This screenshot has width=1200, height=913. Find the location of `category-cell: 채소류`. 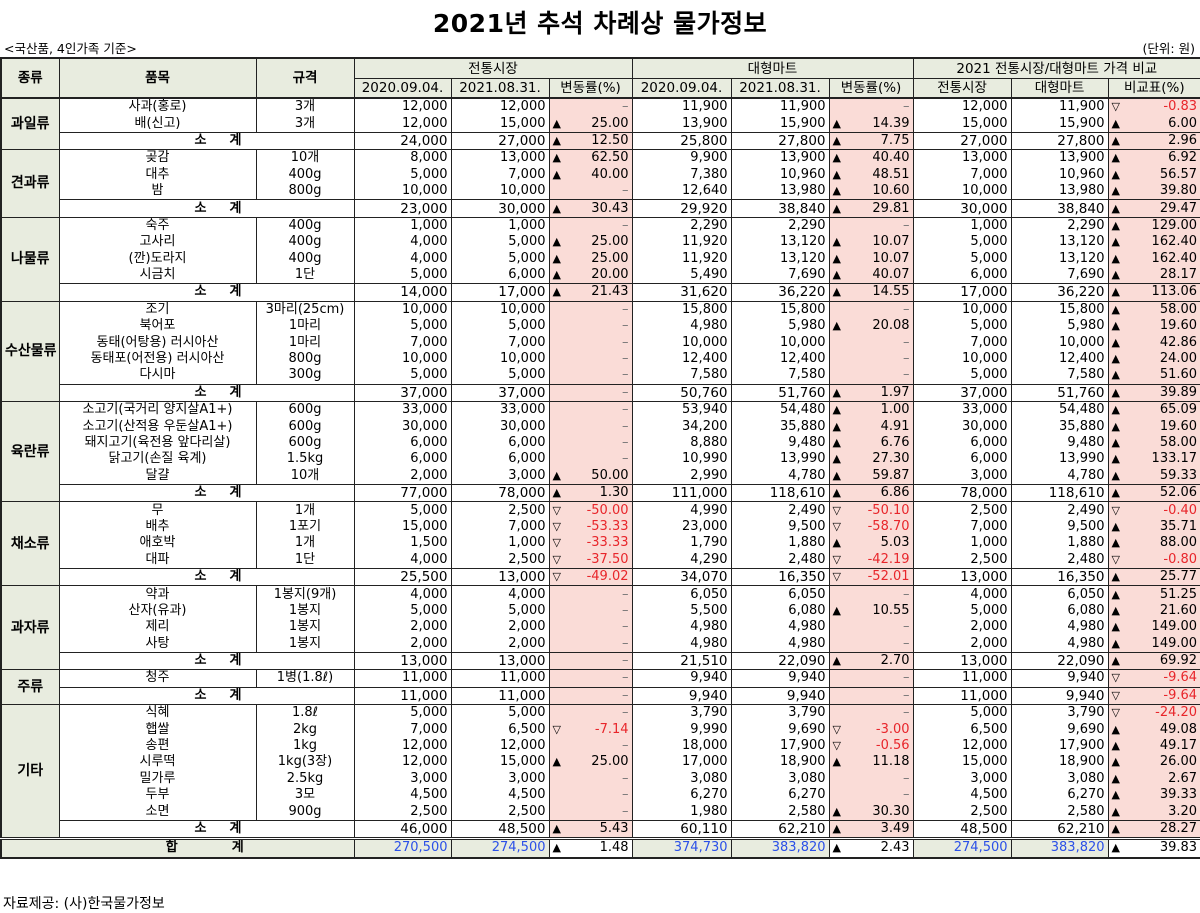

category-cell: 채소류 is located at coordinates (30, 544).